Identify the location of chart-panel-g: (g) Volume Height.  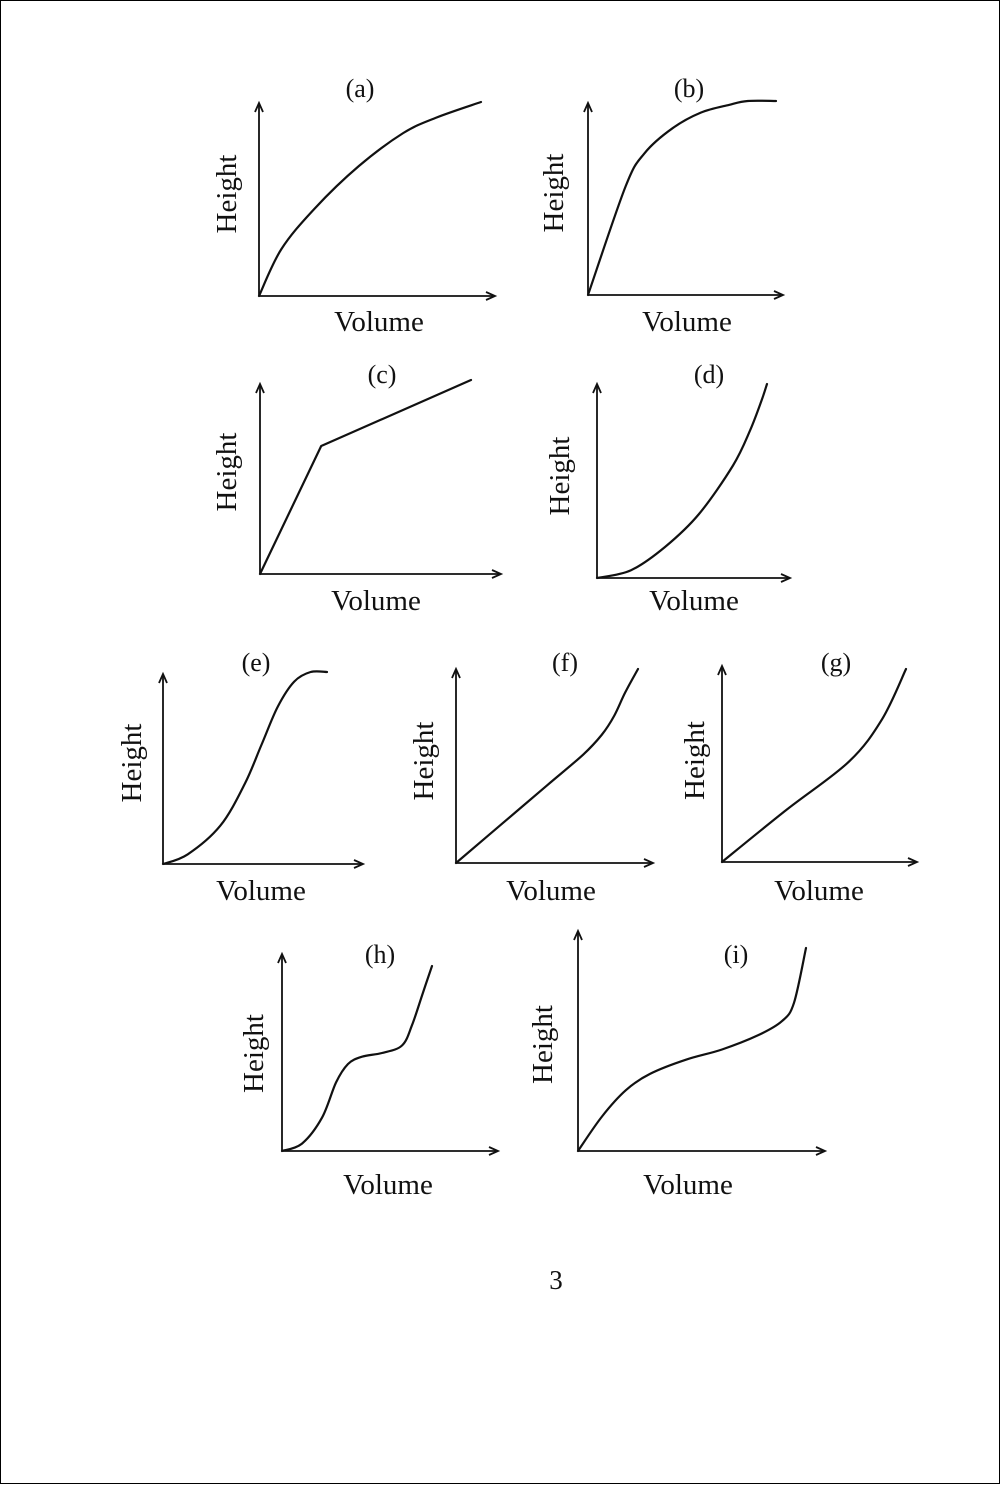
(799, 777).